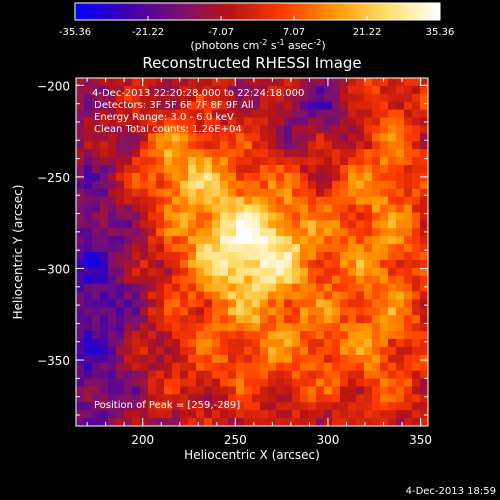 Image resolution: width=500 pixels, height=500 pixels. Describe the element at coordinates (53, 269) in the screenshot. I see `y-tick-label: −300` at that location.